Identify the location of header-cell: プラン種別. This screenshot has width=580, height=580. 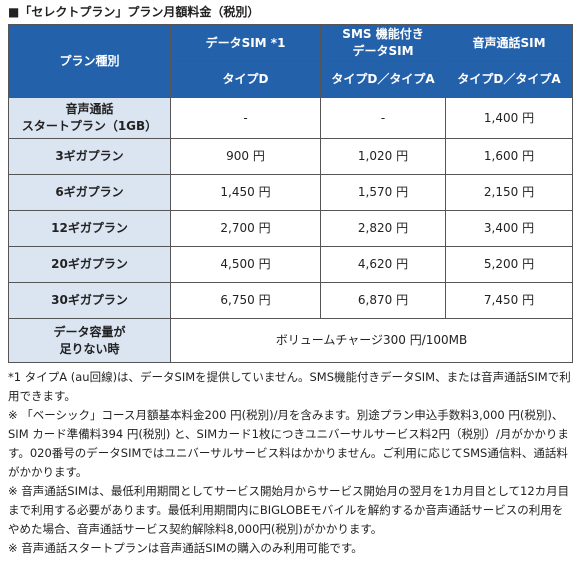
(89, 61).